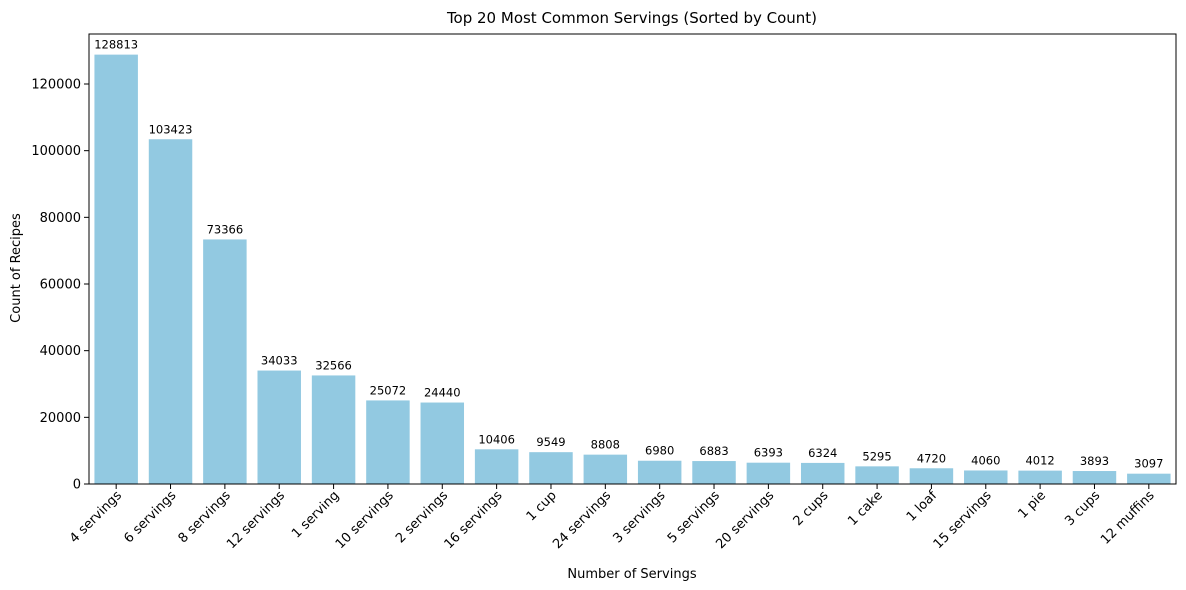 Image resolution: width=1186 pixels, height=590 pixels. What do you see at coordinates (422, 517) in the screenshot?
I see `x-tick-label: 2 servings` at bounding box center [422, 517].